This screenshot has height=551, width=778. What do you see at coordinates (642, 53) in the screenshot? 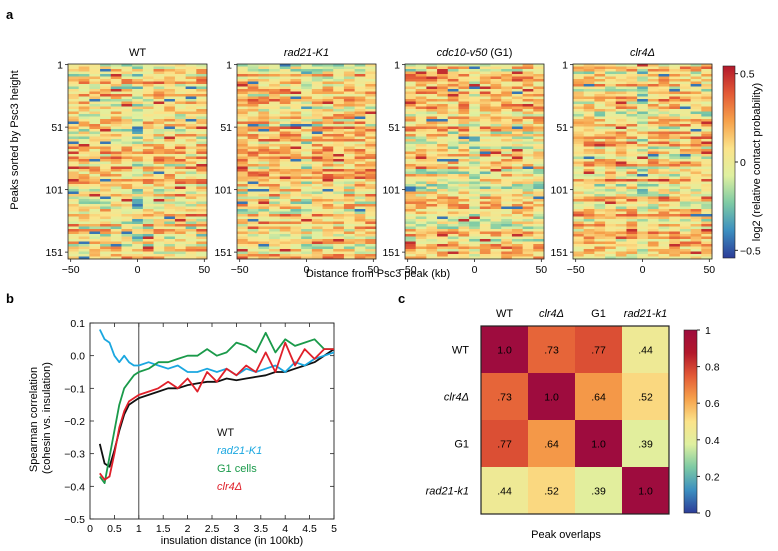
I see `heatmap-title-text: clr4Δ` at bounding box center [642, 53].